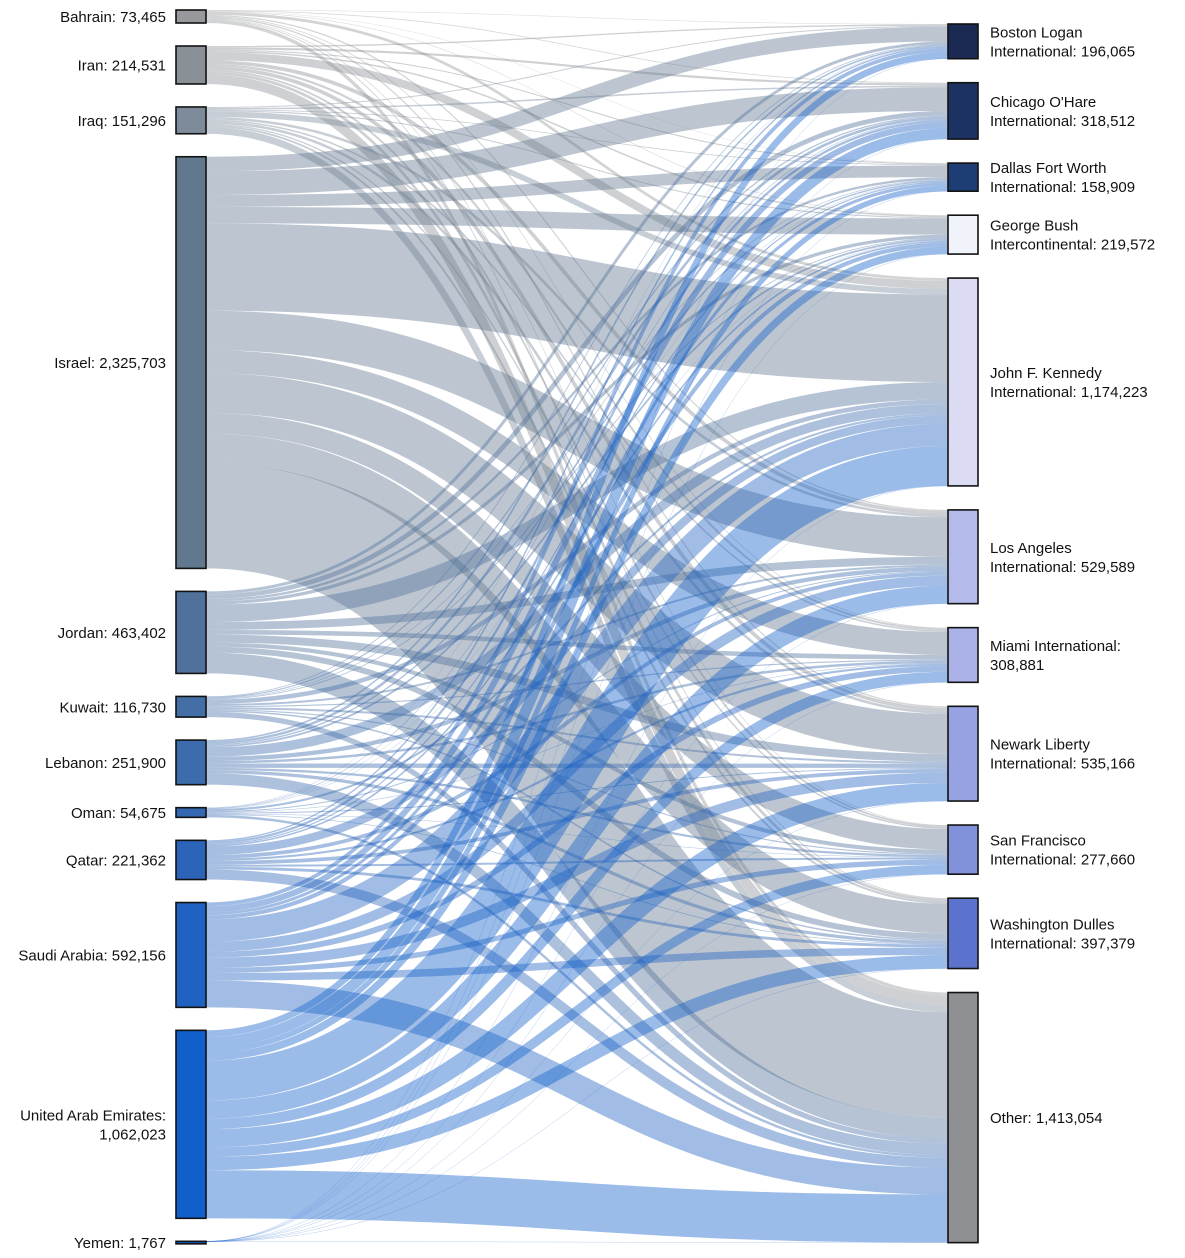 The image size is (1185, 1258). I want to click on flow-yemen-other, so click(577, 1242).